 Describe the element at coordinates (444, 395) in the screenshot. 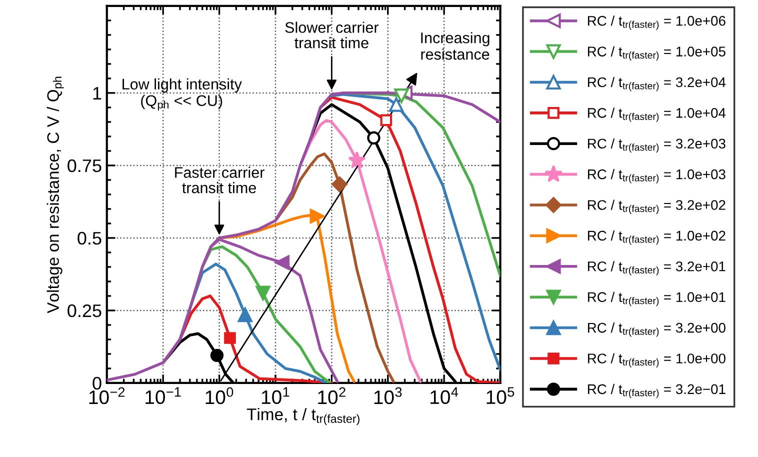

I see `x-tick-label: 10$^{4}$` at that location.